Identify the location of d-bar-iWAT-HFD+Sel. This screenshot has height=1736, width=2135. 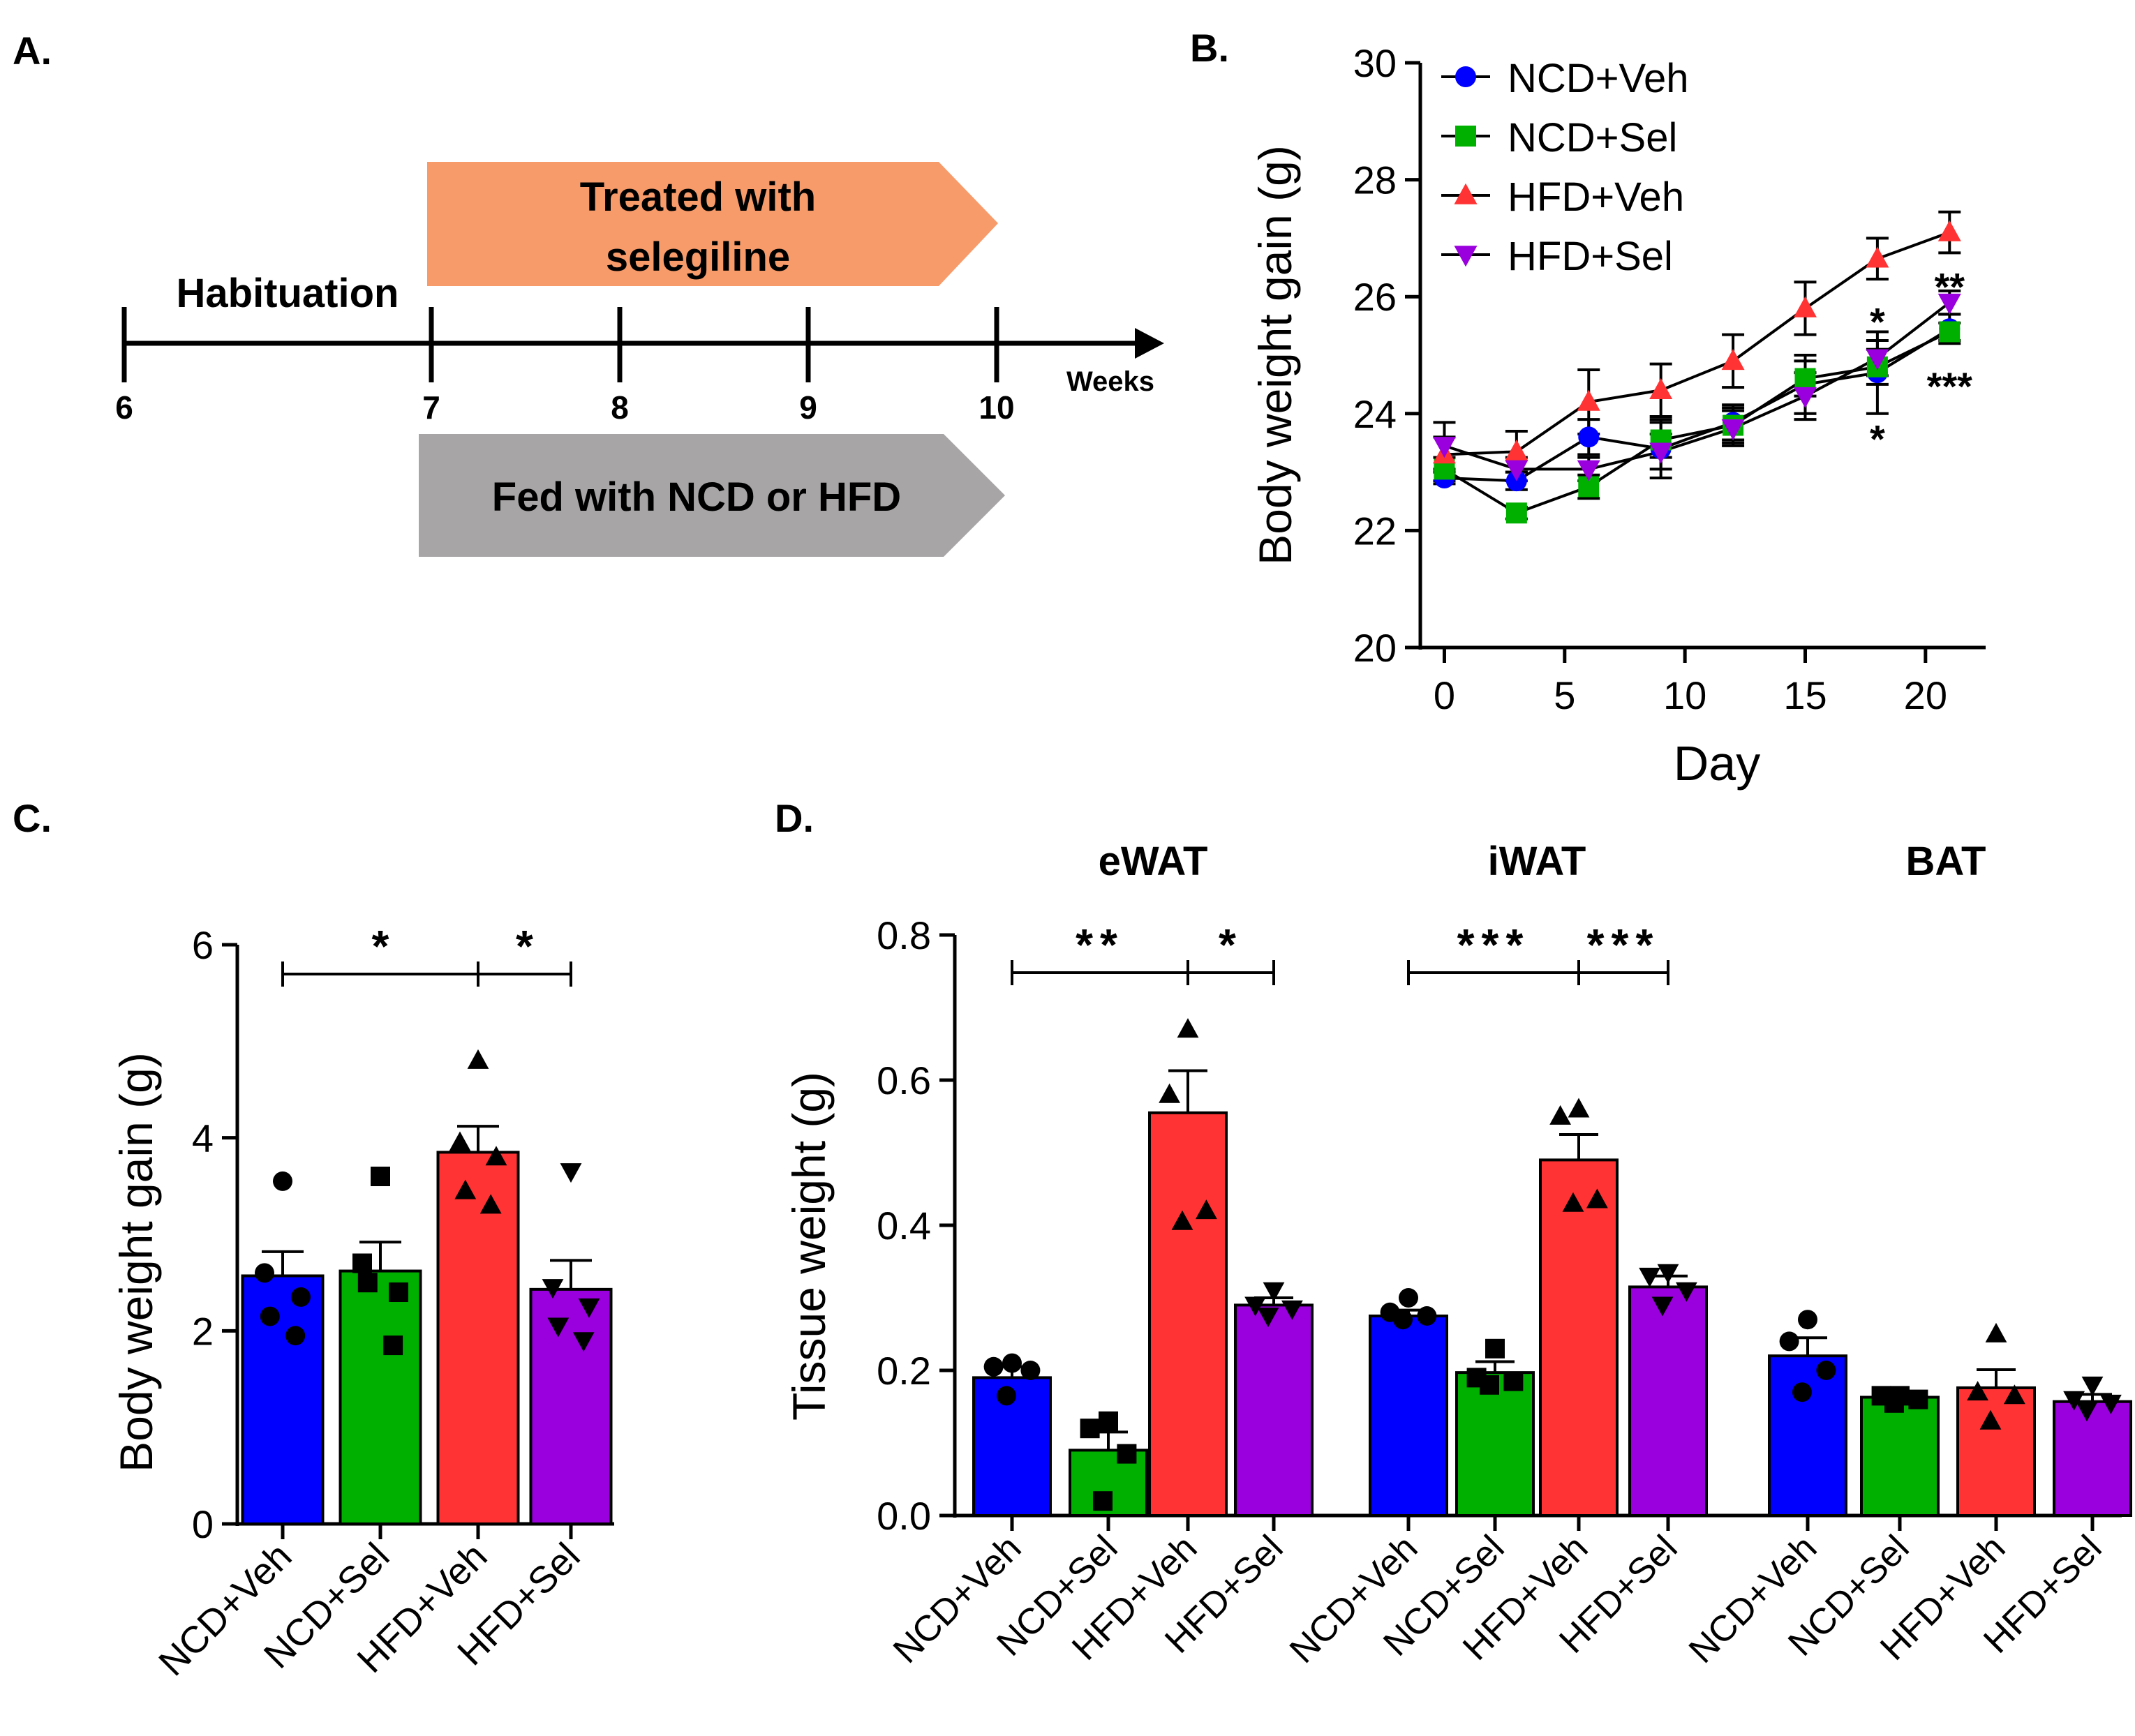
(1668, 1401).